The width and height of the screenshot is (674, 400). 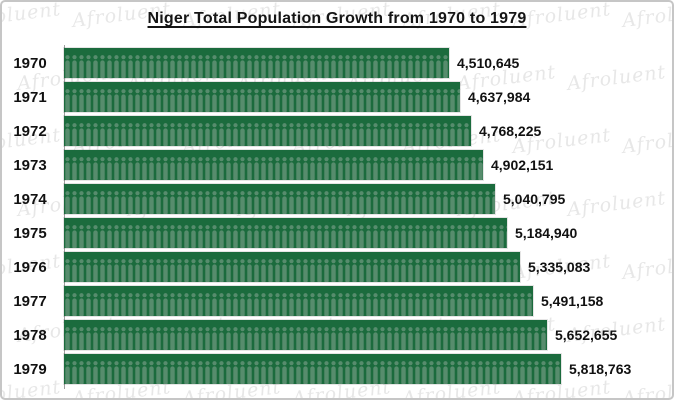 I want to click on bar-track: 5,818,763, so click(x=368, y=369).